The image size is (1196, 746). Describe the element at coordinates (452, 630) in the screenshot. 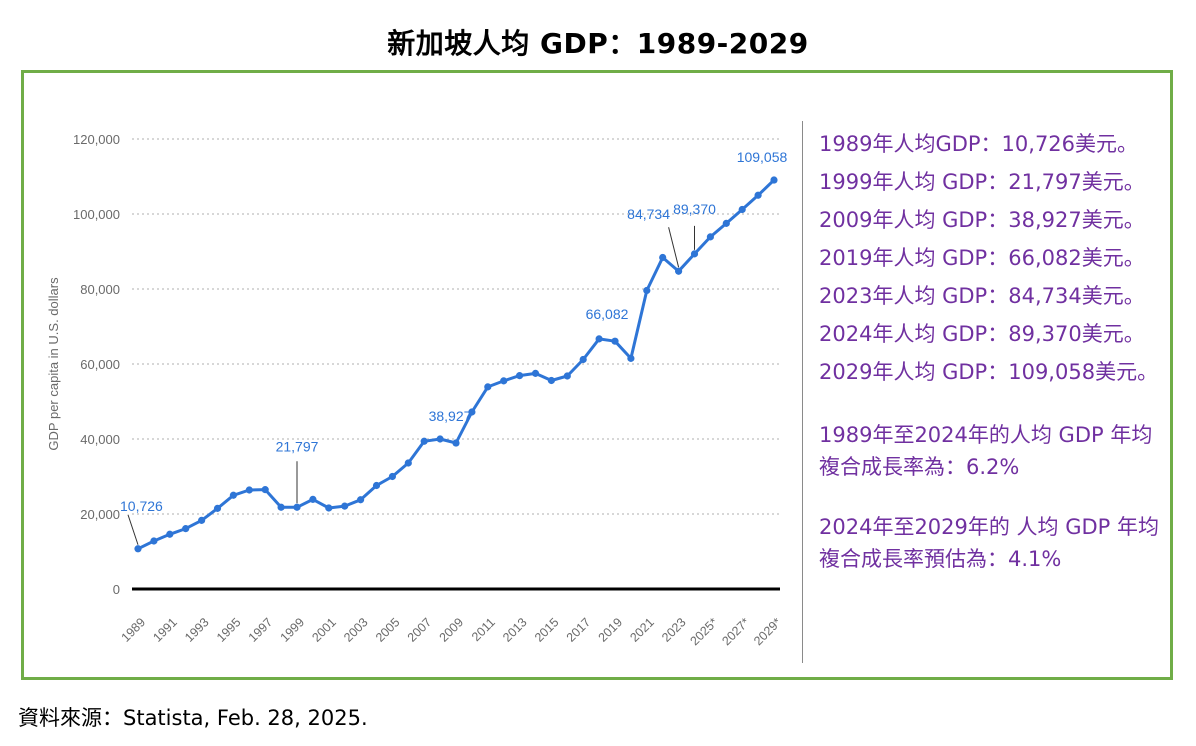

I see `x-tick-label: 2009` at that location.